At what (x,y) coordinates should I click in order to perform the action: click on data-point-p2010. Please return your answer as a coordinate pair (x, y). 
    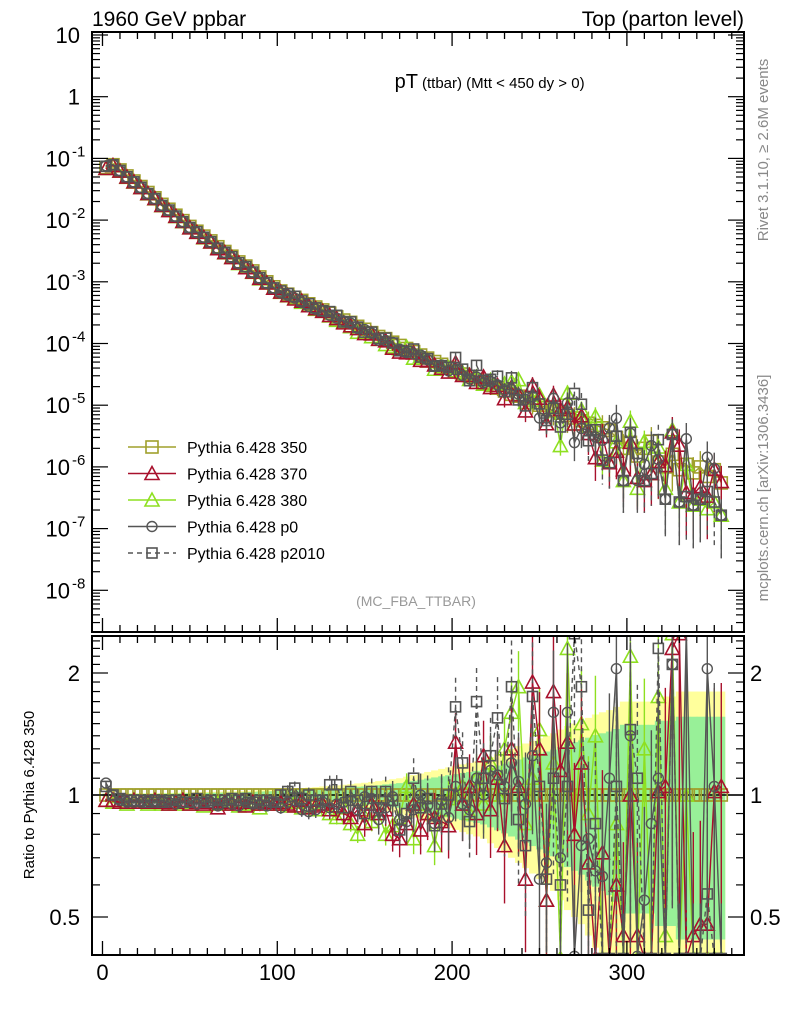
    Looking at the image, I should click on (581, 404).